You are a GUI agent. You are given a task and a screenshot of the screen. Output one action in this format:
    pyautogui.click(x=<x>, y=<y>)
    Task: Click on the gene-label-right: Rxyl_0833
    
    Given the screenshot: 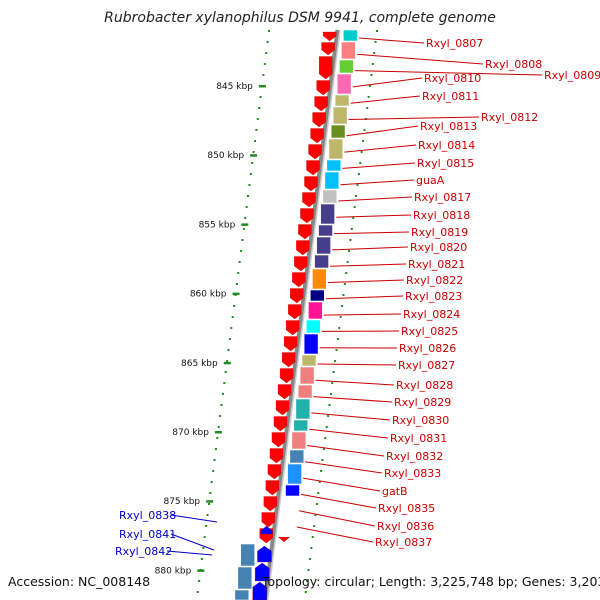 What is the action you would take?
    pyautogui.click(x=412, y=473)
    